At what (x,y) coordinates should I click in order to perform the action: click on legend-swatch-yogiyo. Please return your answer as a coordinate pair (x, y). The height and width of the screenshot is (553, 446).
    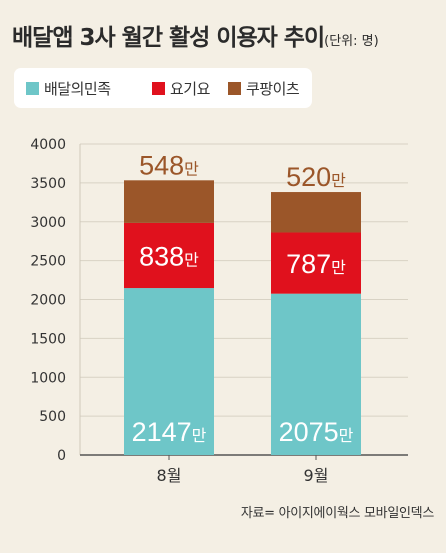
    Looking at the image, I should click on (158, 88).